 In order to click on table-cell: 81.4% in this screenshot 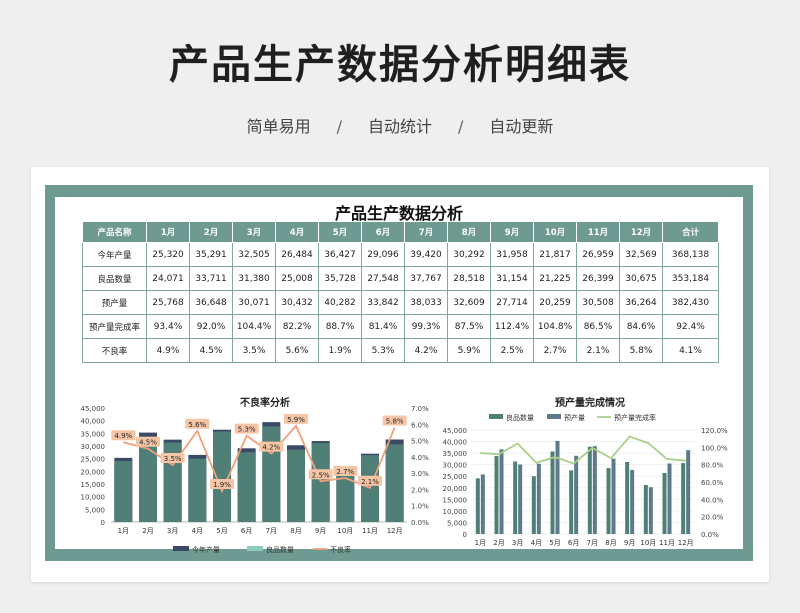, I will do `click(383, 326)`.